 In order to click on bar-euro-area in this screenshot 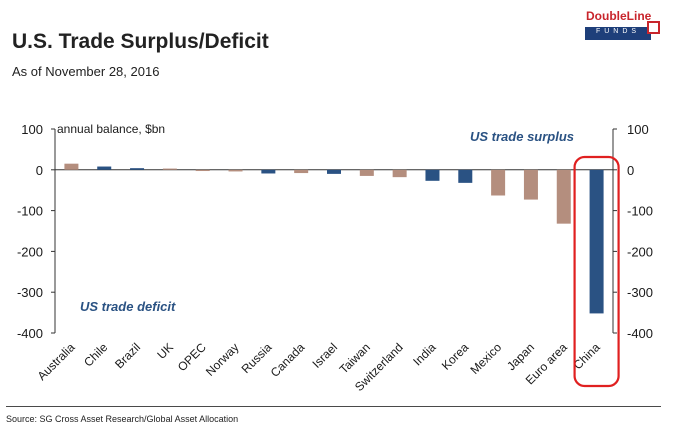, I will do `click(563, 196)`.